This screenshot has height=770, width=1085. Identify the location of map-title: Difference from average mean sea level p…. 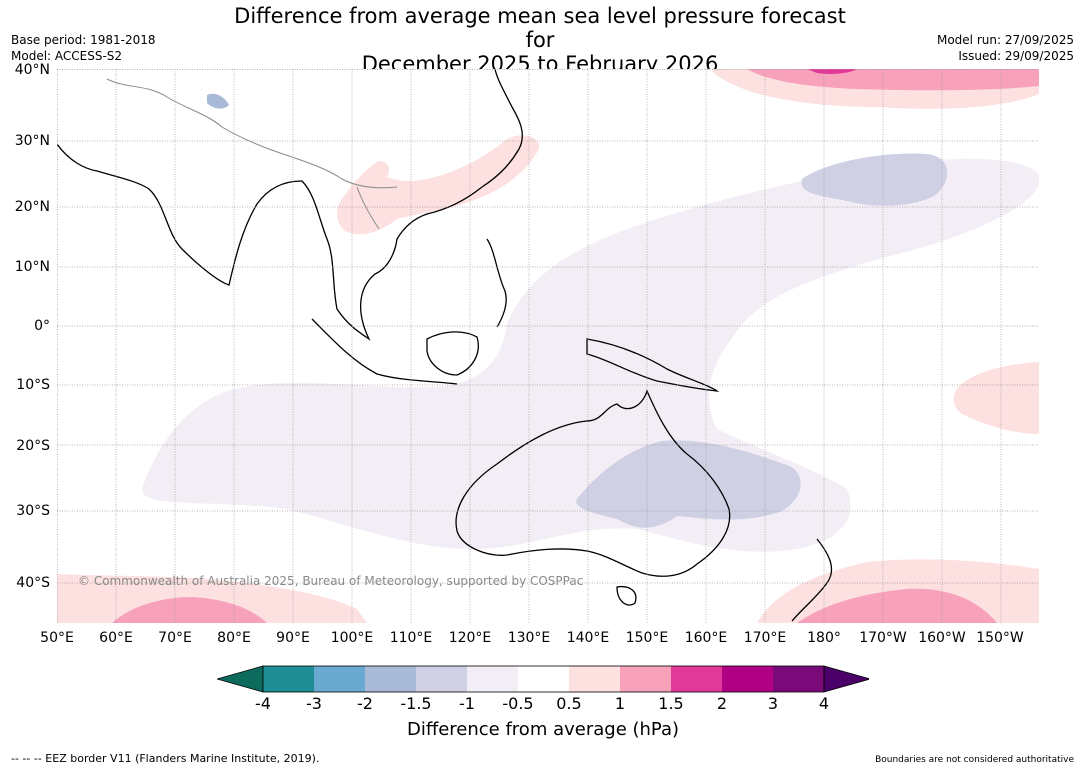
(540, 40).